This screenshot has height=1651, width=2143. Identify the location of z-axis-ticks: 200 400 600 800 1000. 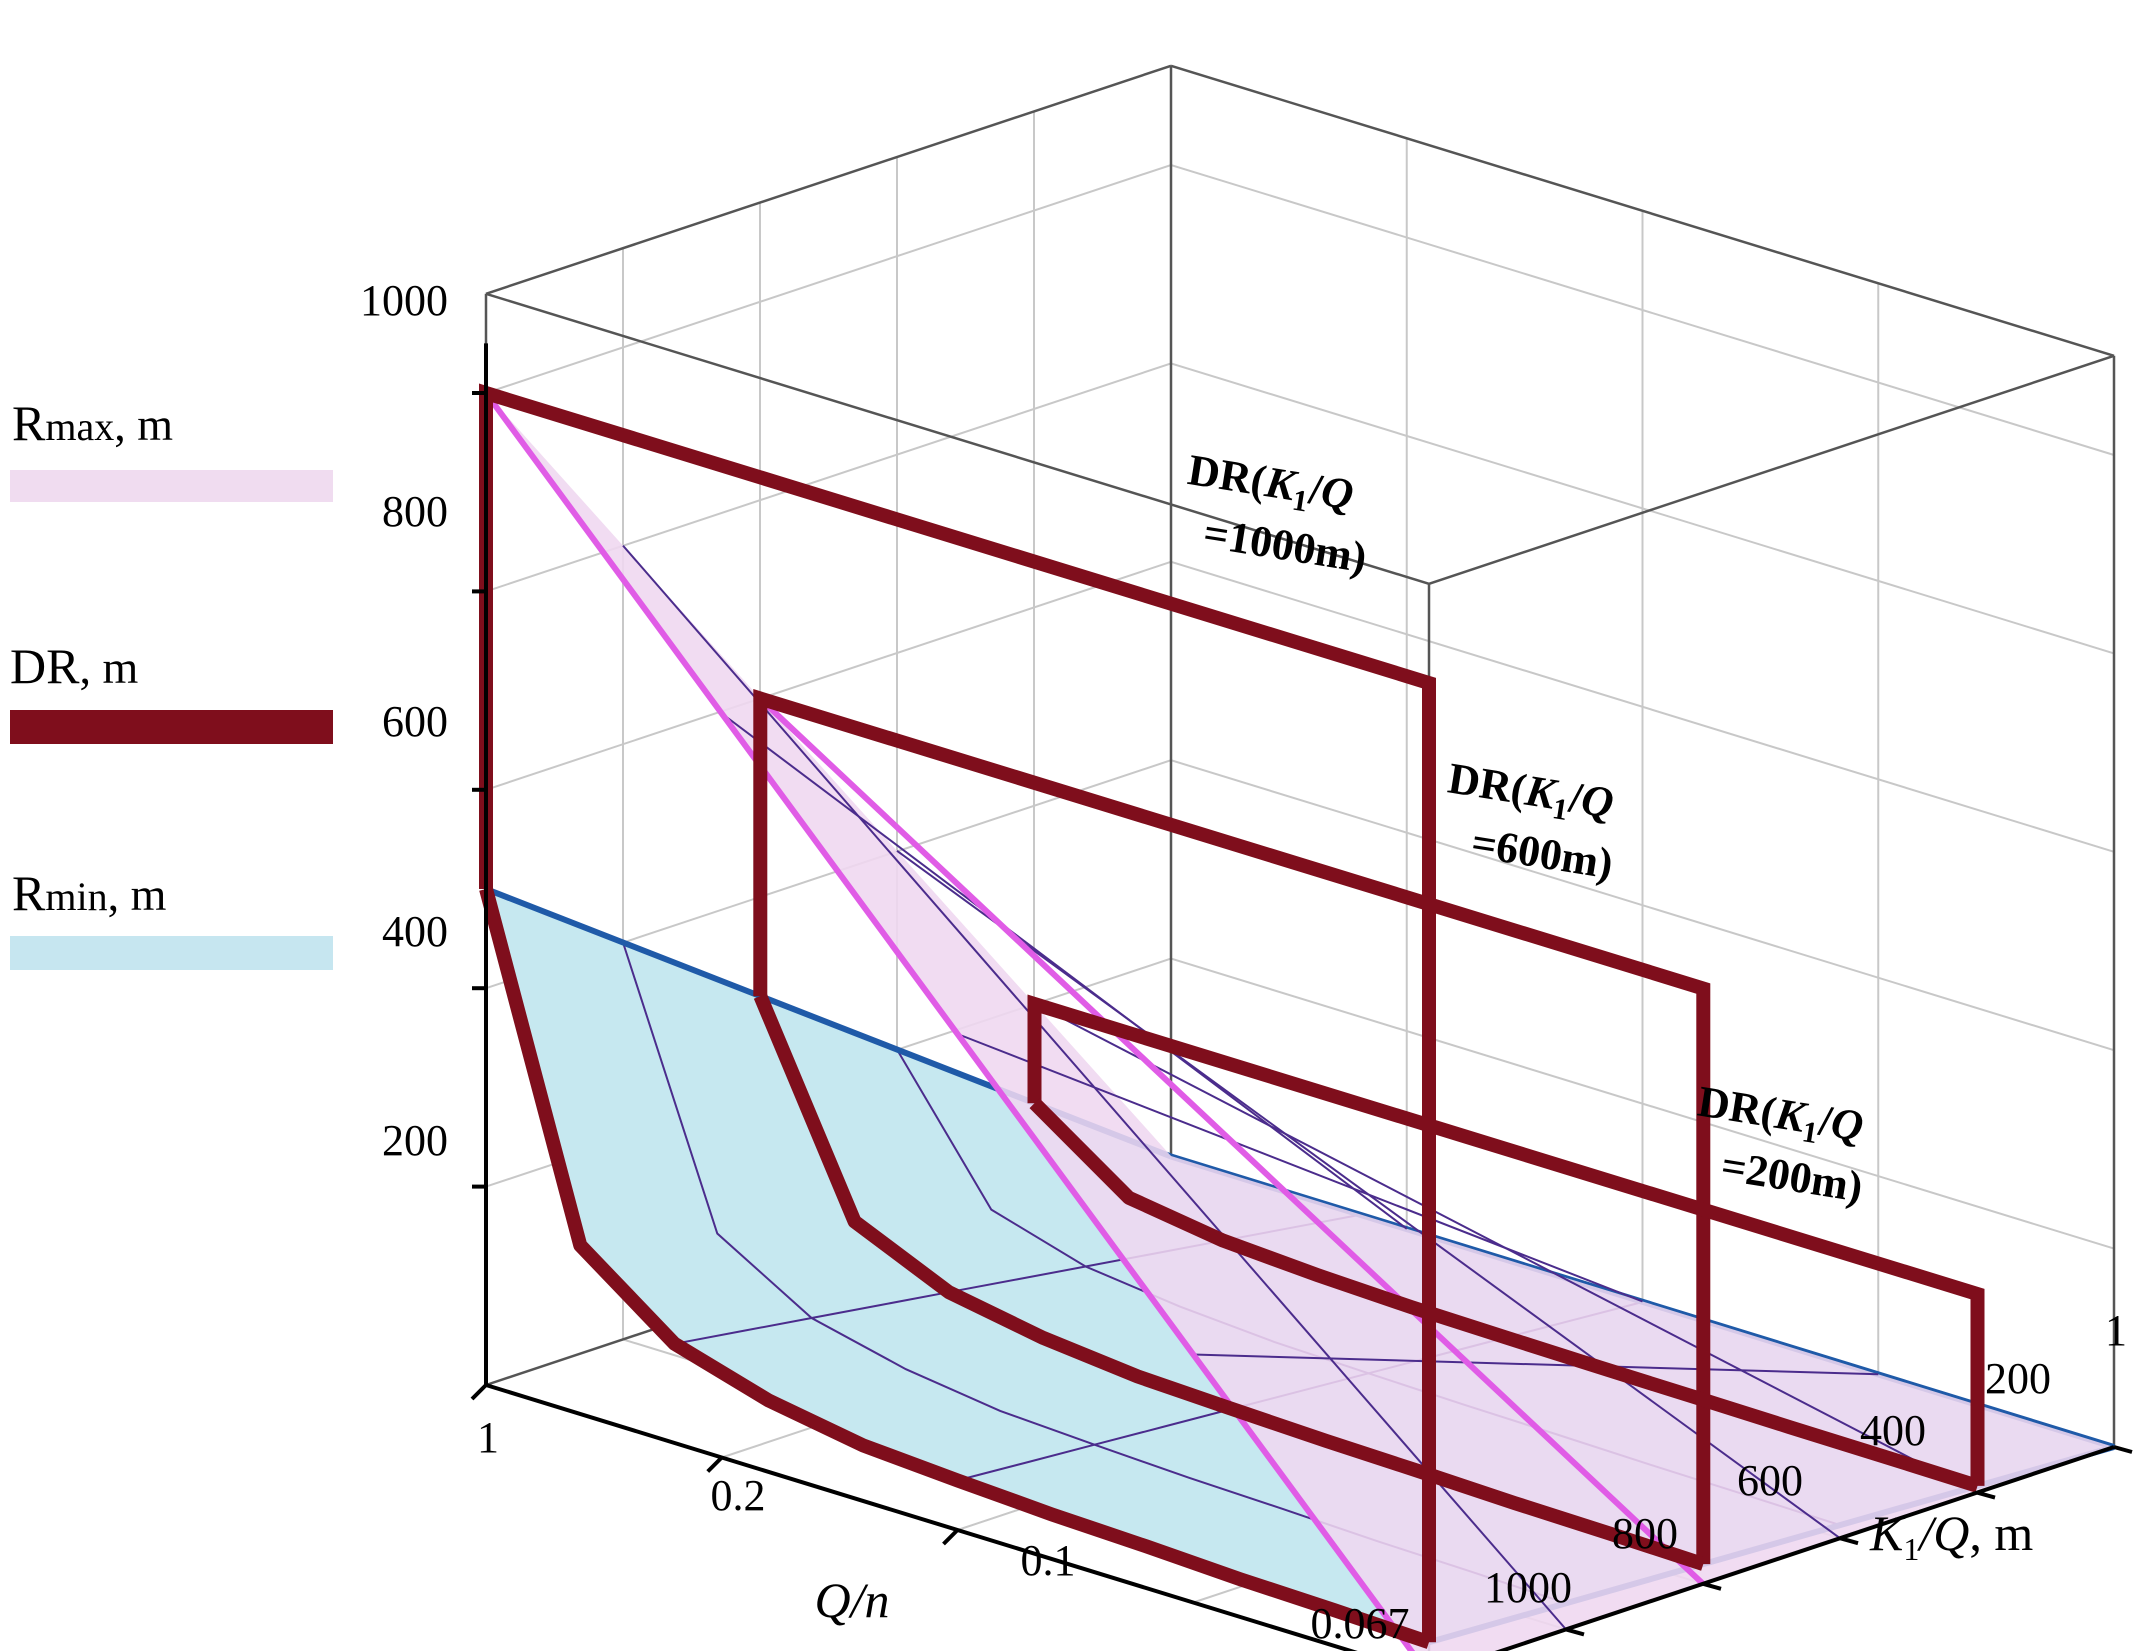
(404, 720).